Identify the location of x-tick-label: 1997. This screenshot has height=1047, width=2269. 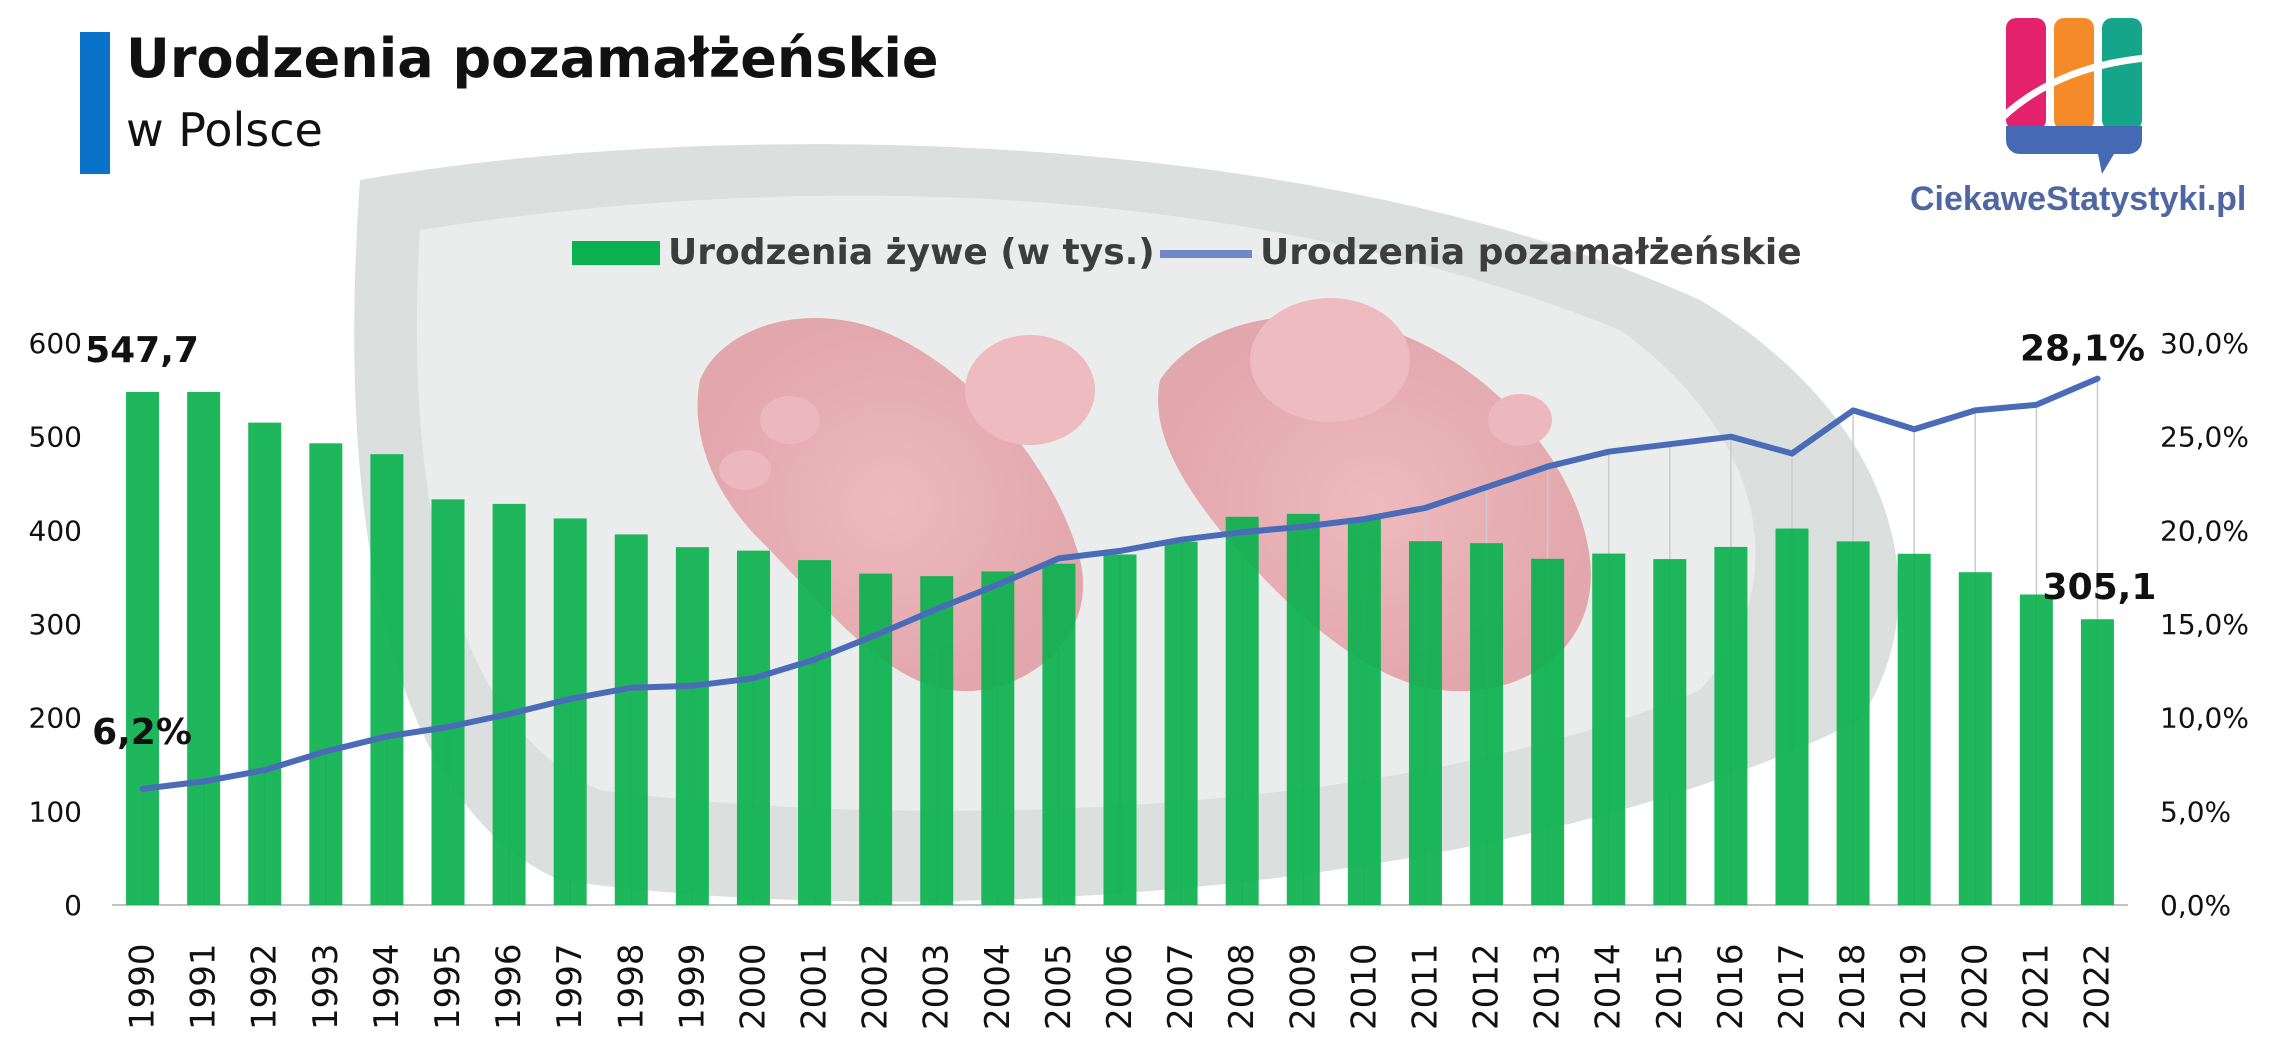
(570, 986).